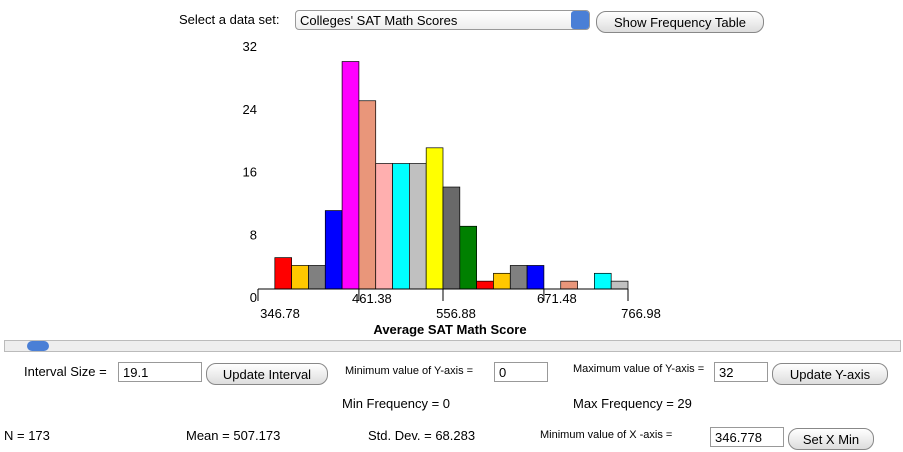 This screenshot has width=903, height=452. What do you see at coordinates (267, 374) in the screenshot?
I see `update-interval-button: Update Interval` at bounding box center [267, 374].